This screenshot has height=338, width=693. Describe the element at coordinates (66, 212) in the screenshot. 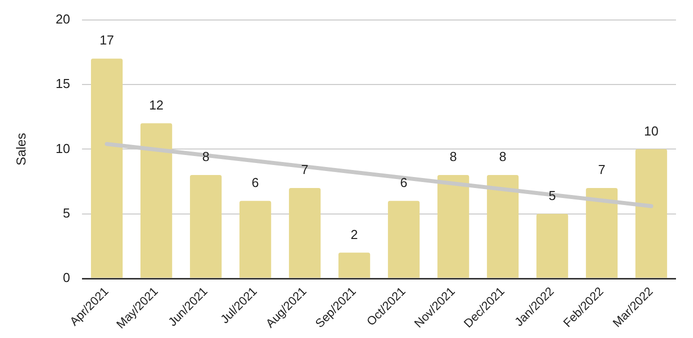

I see `y-tick-label: 5` at that location.